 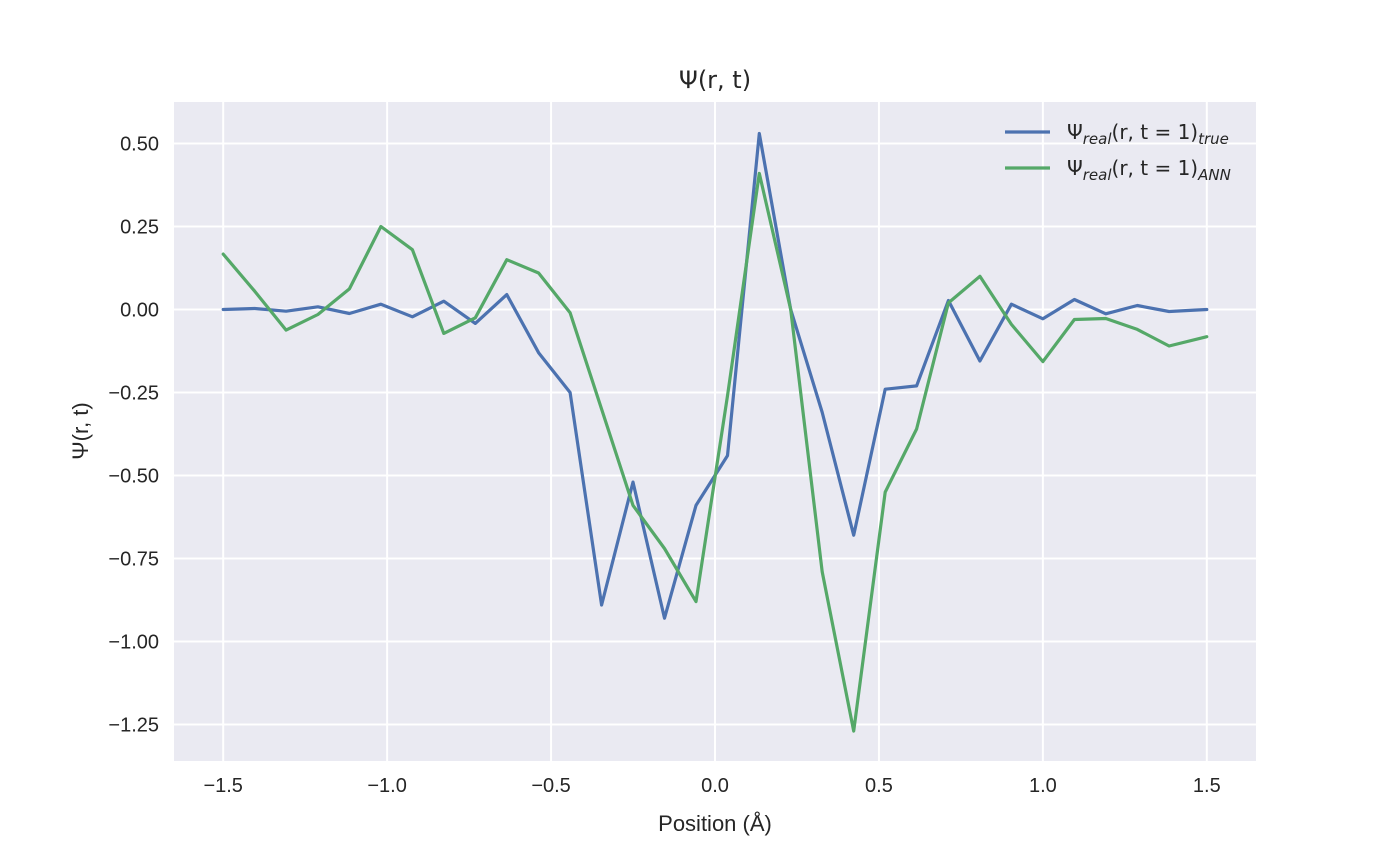 What do you see at coordinates (133, 559) in the screenshot?
I see `y-tick-label: −0.75` at bounding box center [133, 559].